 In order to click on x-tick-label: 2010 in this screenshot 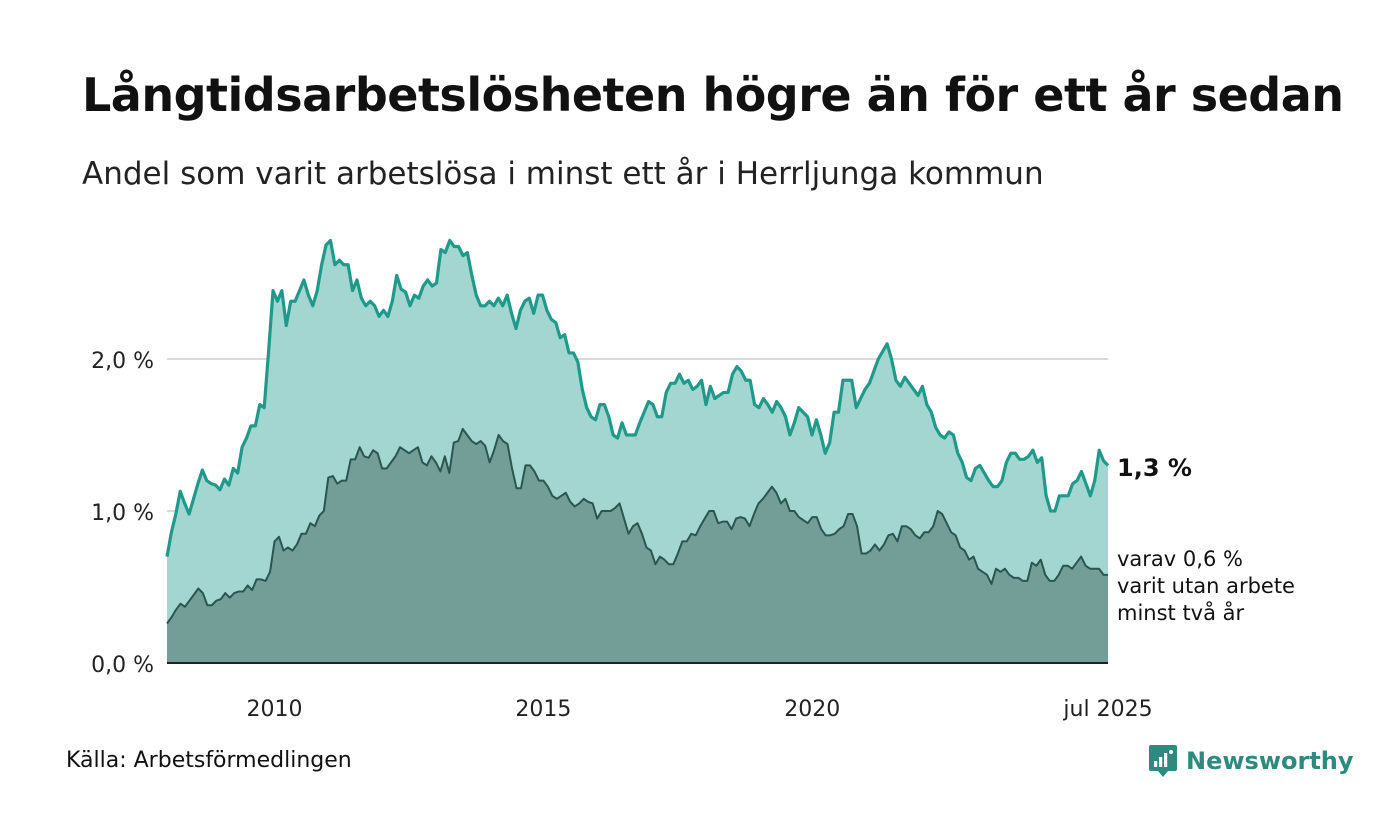, I will do `click(275, 709)`.